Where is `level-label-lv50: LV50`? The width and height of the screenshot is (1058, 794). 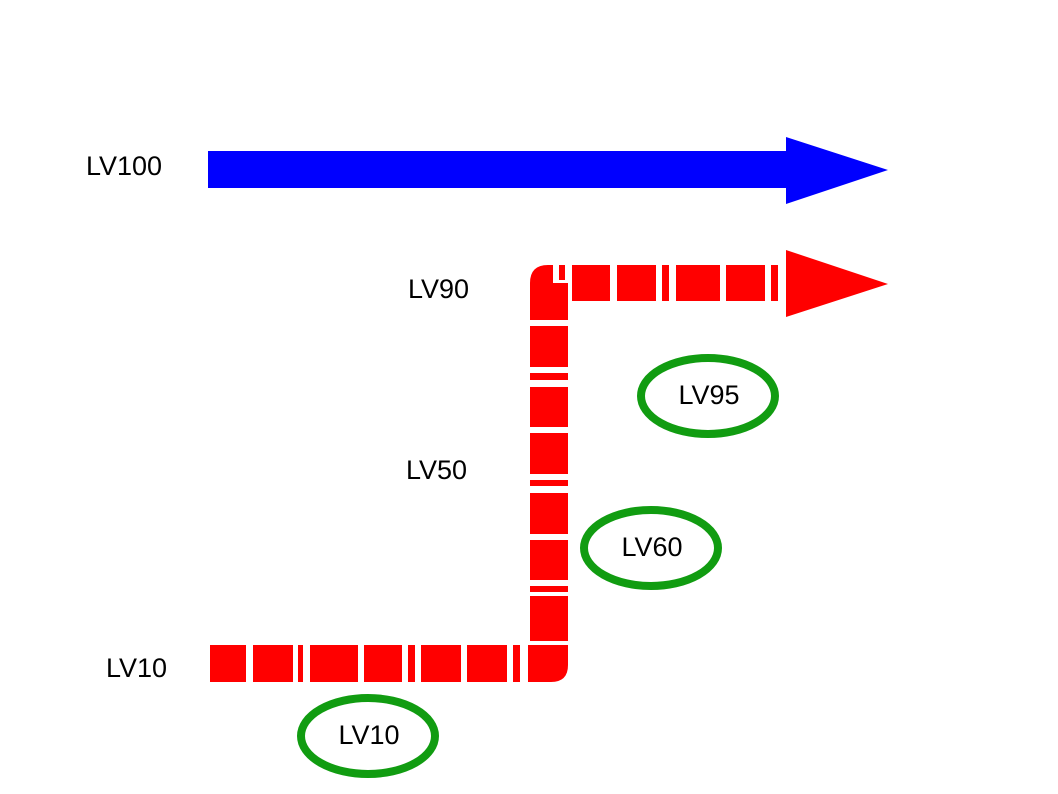 level-label-lv50: LV50 is located at coordinates (436, 470).